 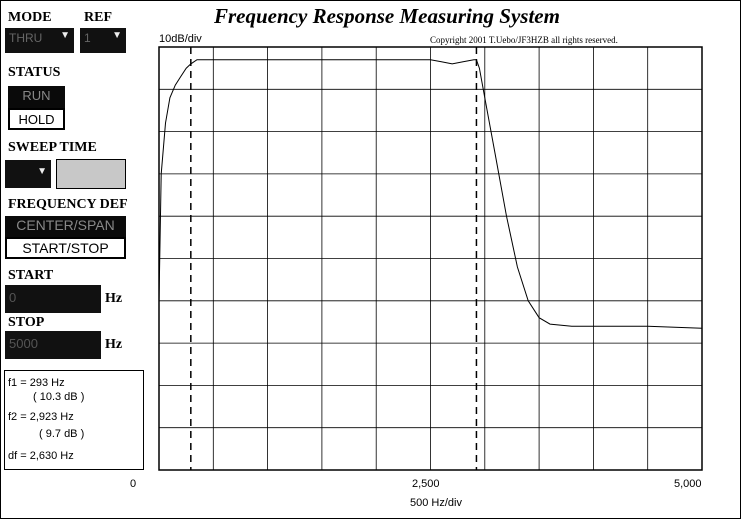 I want to click on sweep-time-label: SWEEP TIME, so click(x=52, y=147).